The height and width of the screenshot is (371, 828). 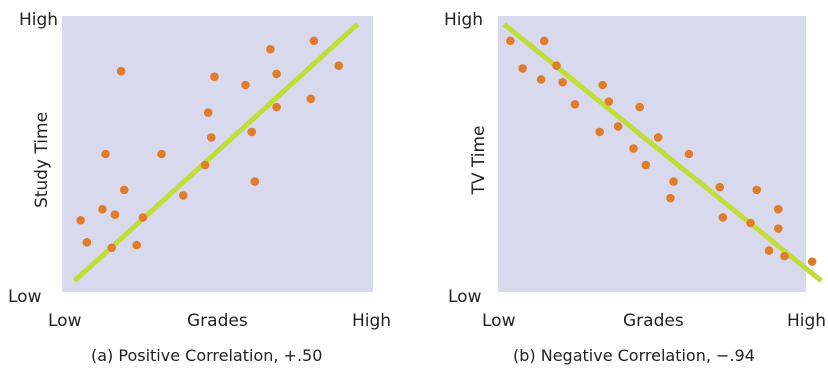 What do you see at coordinates (479, 160) in the screenshot?
I see `y-axis-label: TV Time` at bounding box center [479, 160].